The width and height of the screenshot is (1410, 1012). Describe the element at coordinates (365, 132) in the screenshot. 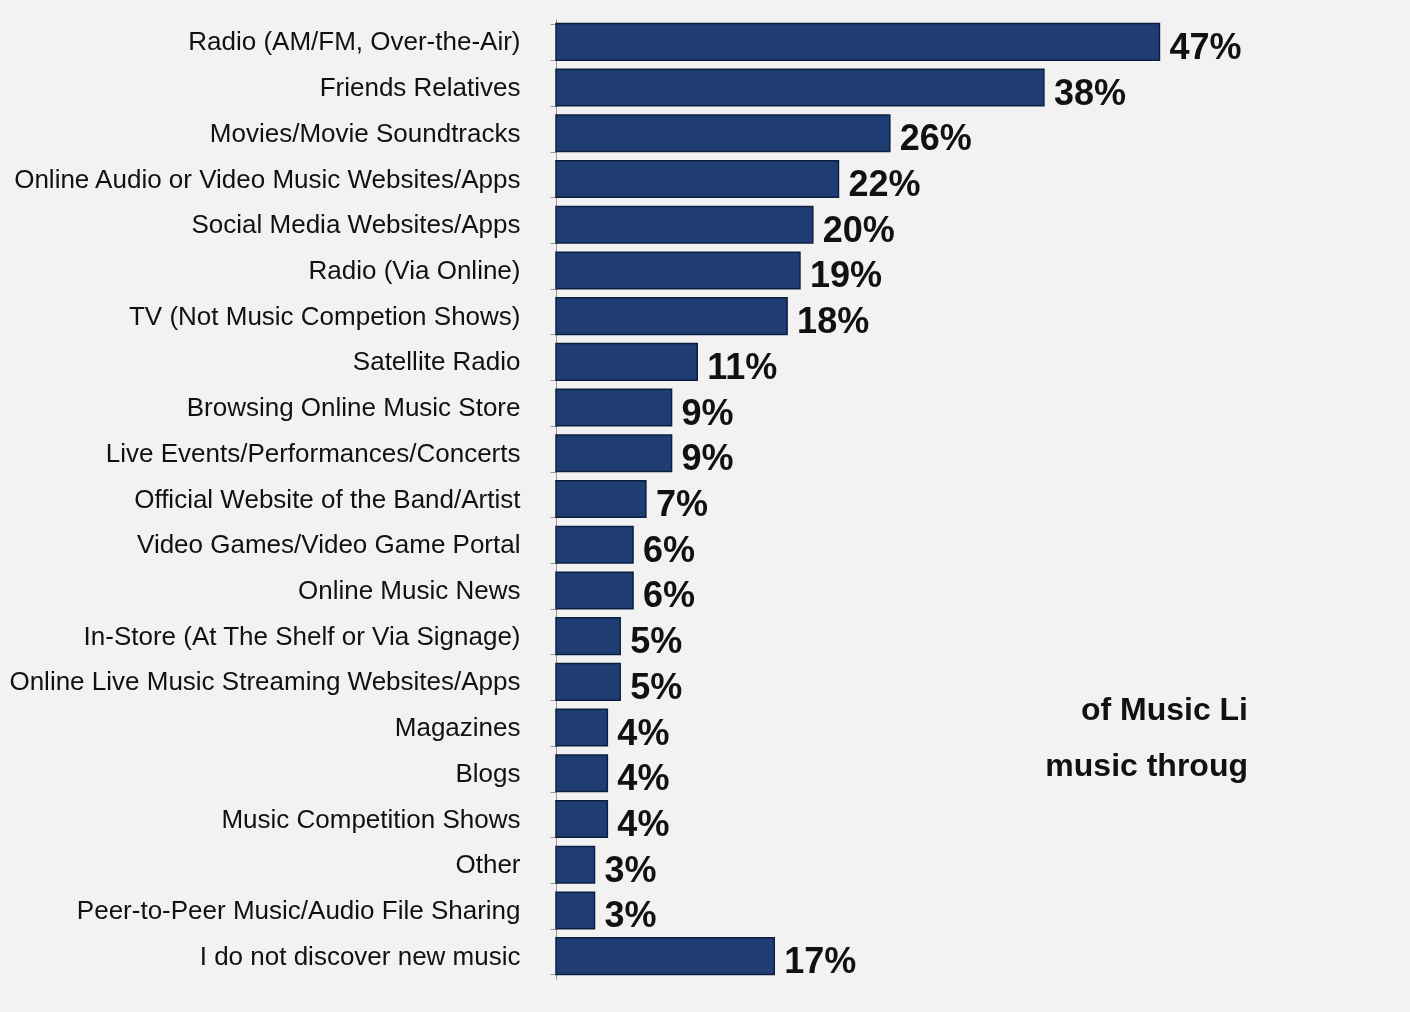

I see `y-tick-label: Movies/Movie Soundtracks` at that location.